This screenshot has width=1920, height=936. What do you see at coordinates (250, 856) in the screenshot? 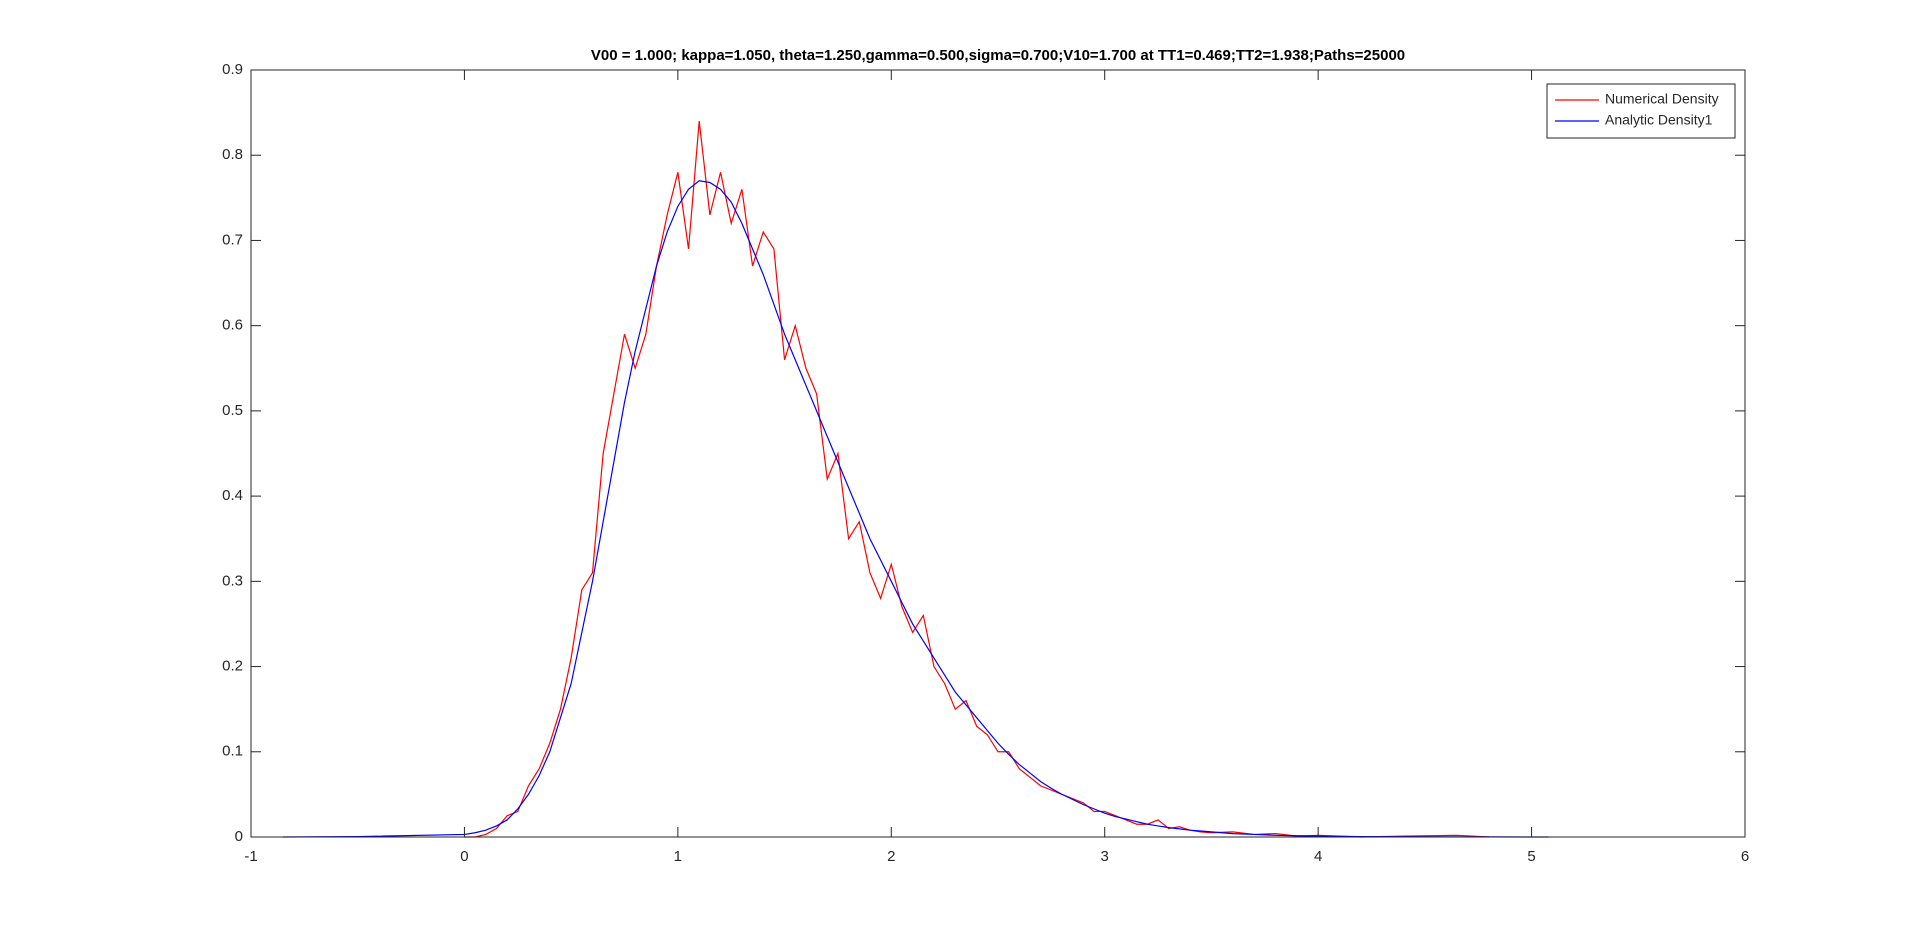
I see `x-tick-label: -1` at bounding box center [250, 856].